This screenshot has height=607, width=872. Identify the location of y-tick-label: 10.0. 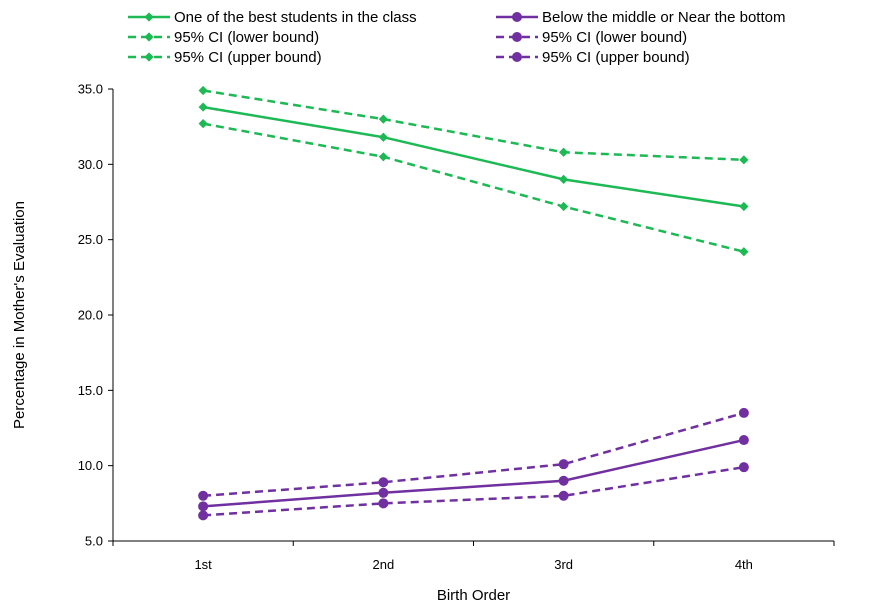
(90, 465).